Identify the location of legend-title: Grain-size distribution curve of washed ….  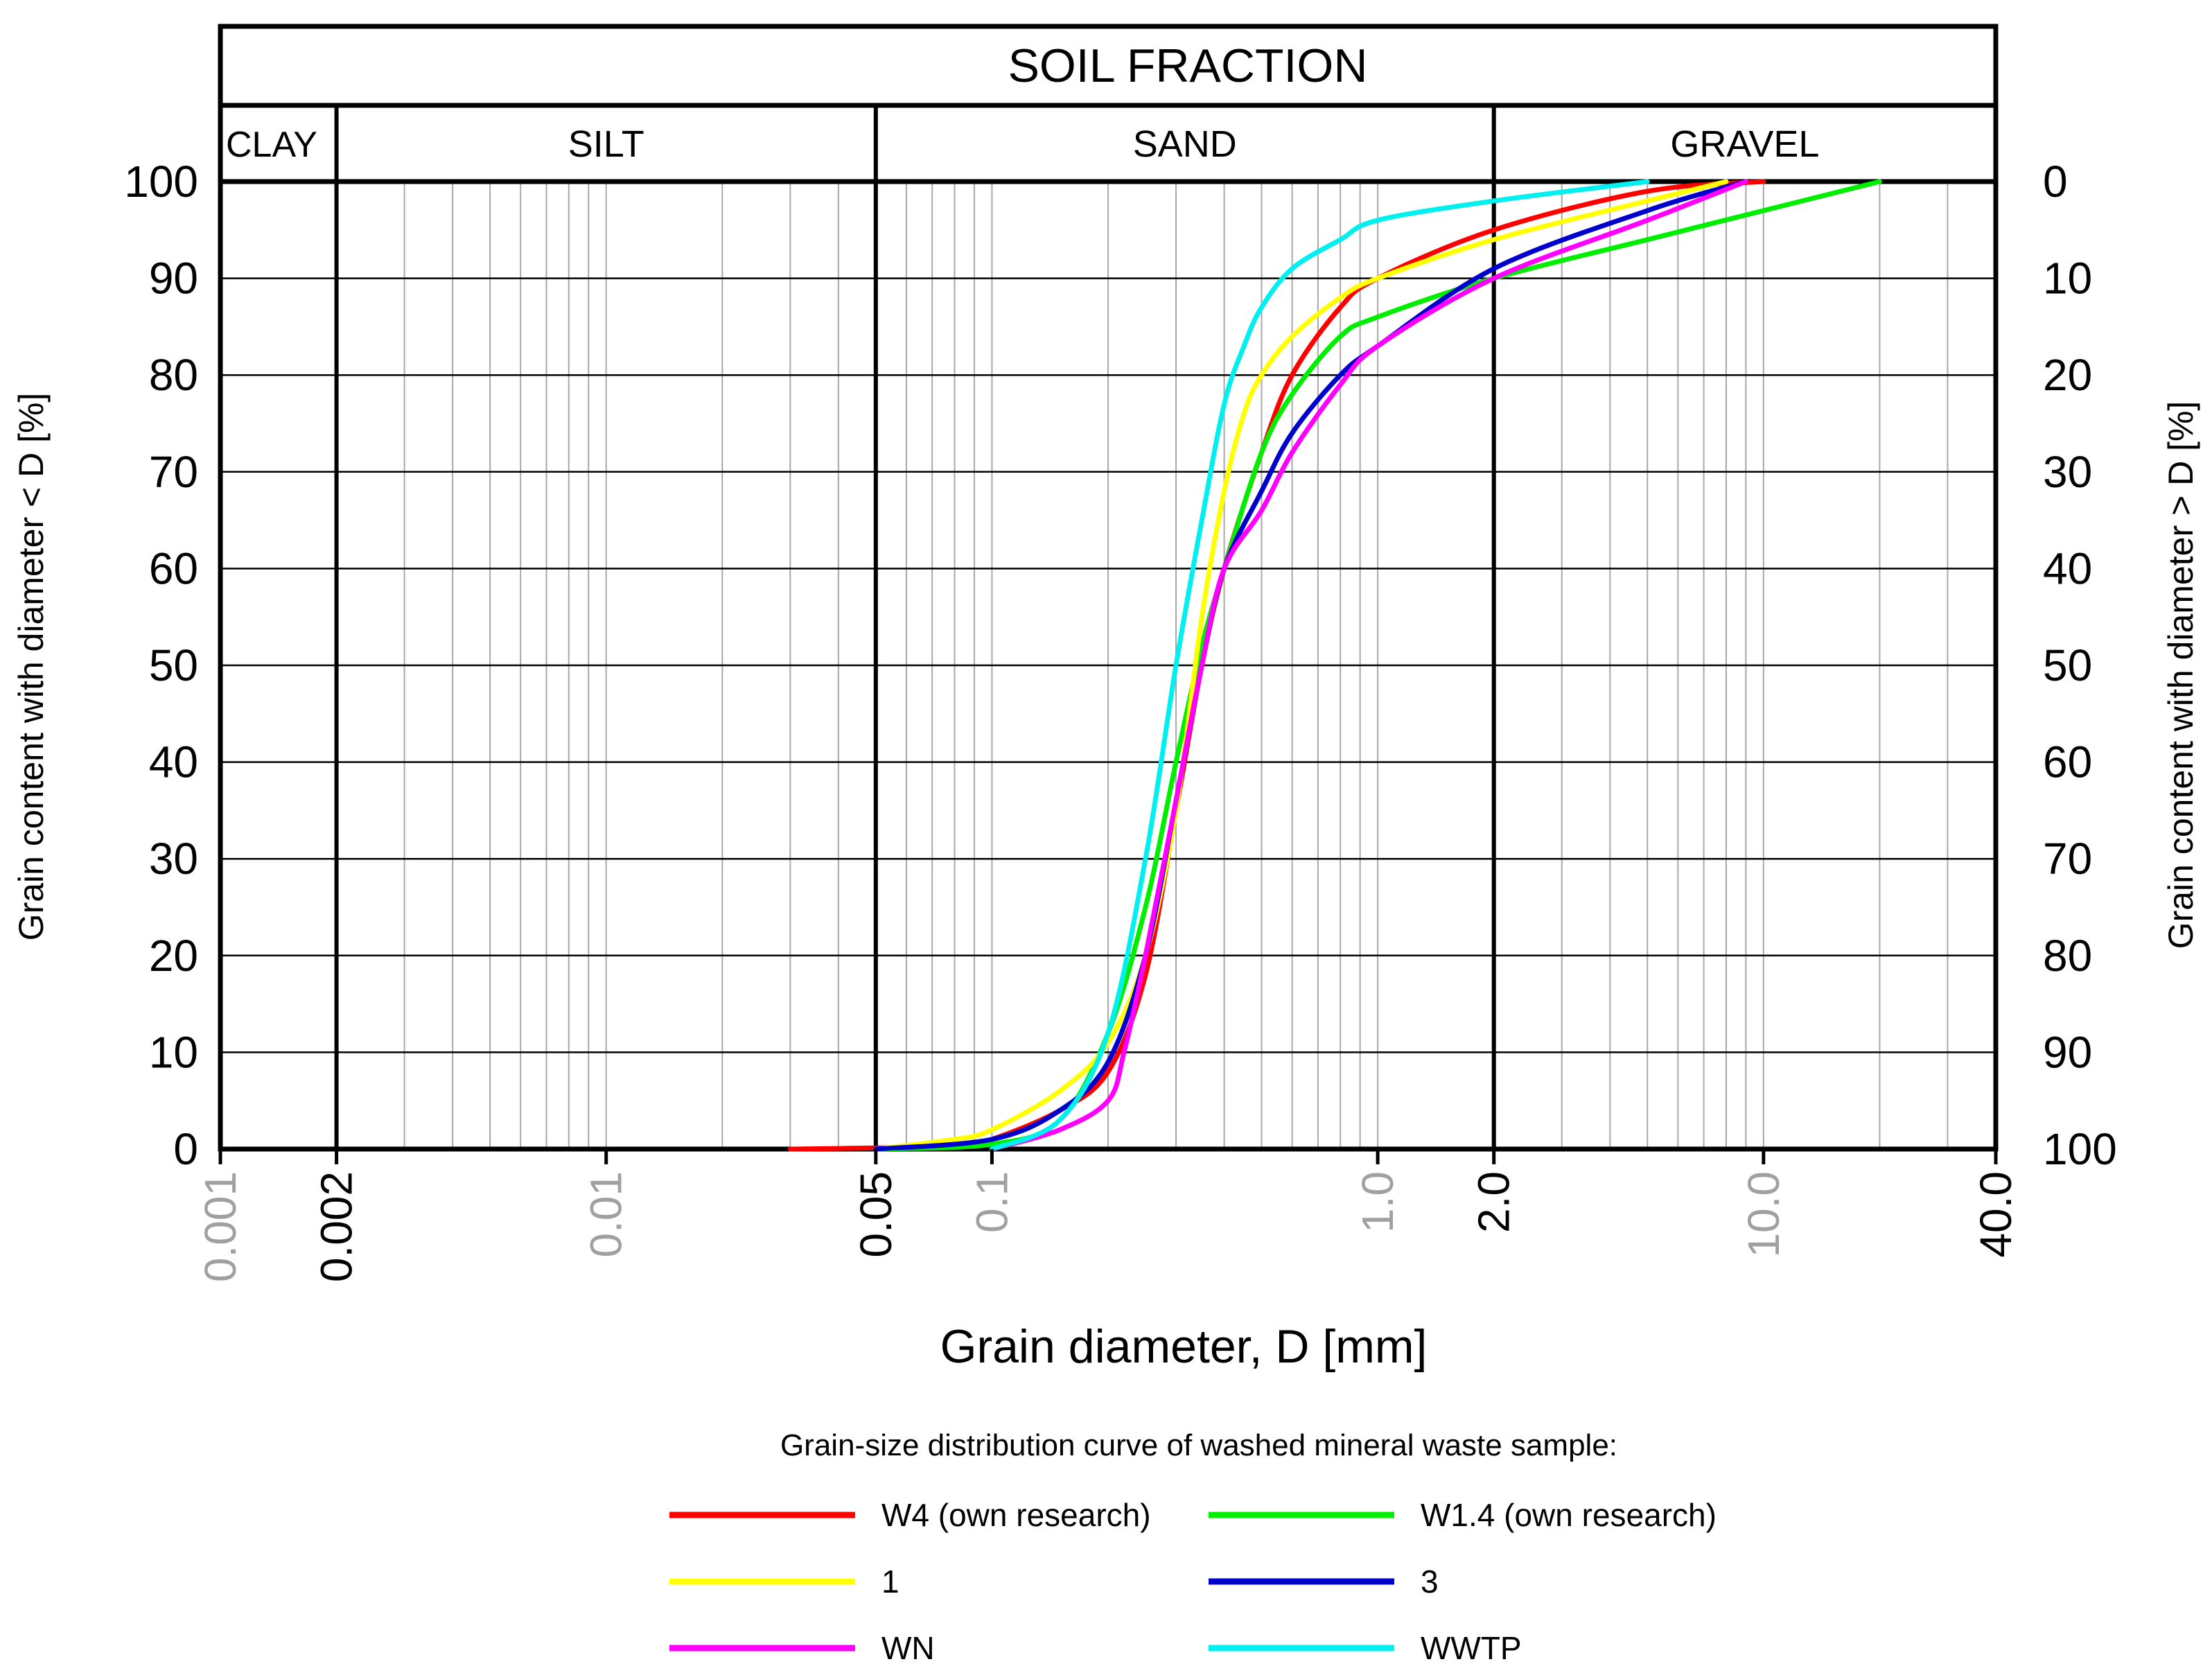
(1198, 1445).